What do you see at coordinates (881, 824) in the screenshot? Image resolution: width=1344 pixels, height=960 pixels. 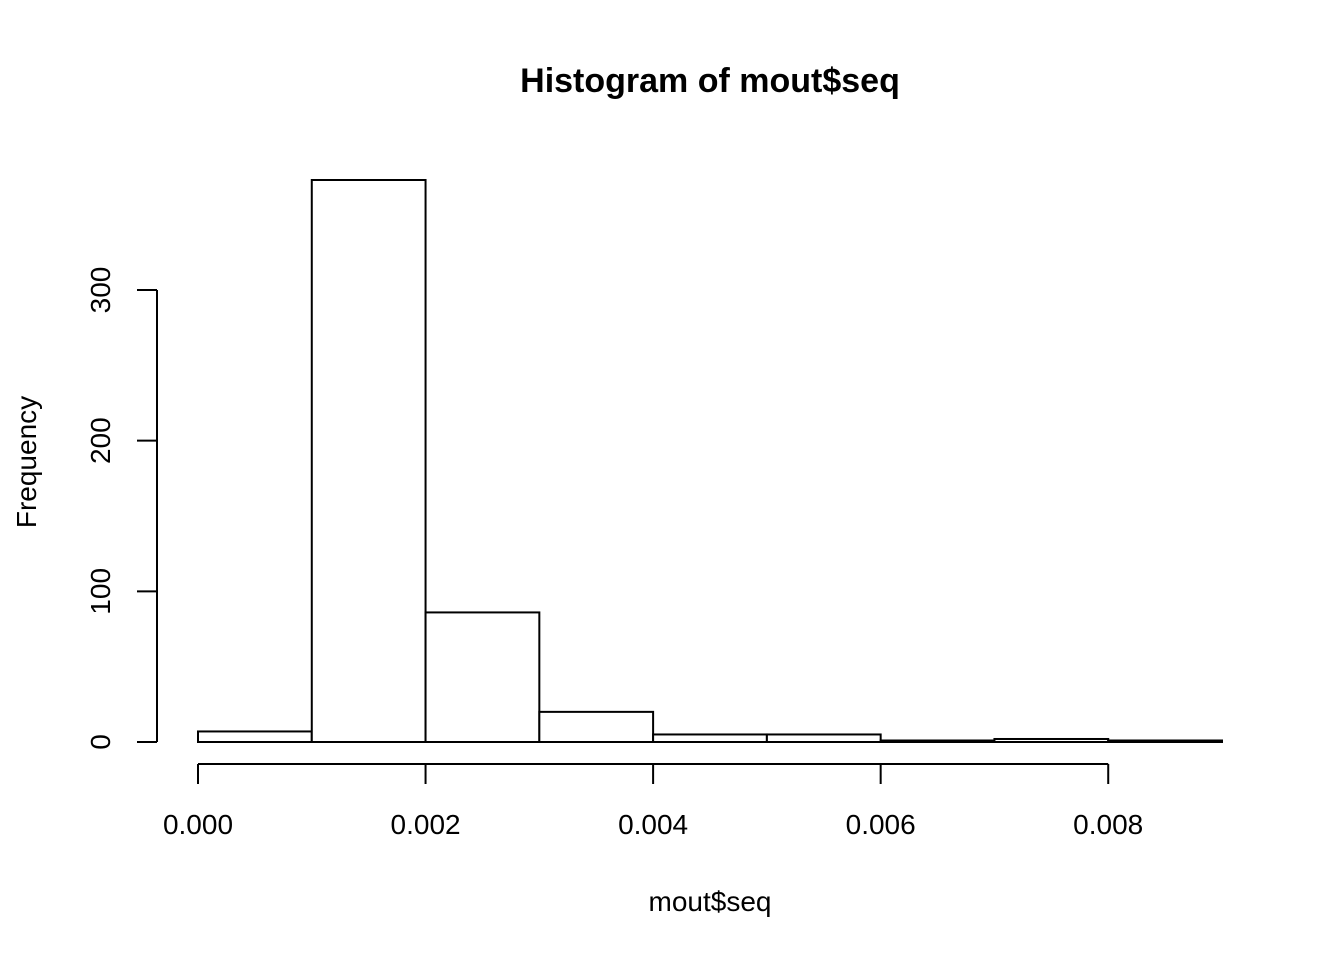 I see `x-tick-label: 0.006` at bounding box center [881, 824].